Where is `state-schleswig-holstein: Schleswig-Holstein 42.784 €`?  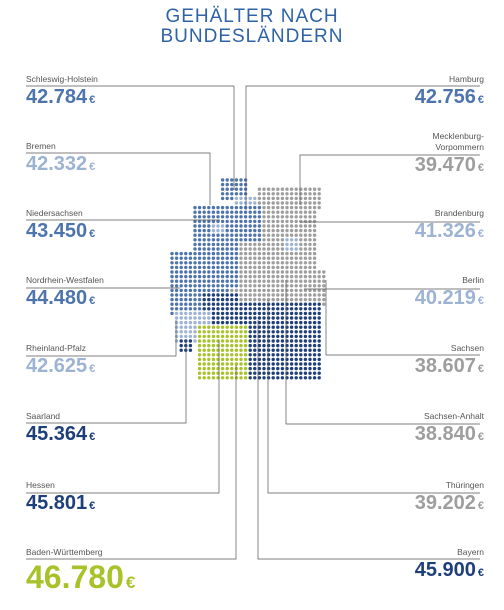
state-schleswig-holstein: Schleswig-Holstein 42.784 € is located at coordinates (62, 93).